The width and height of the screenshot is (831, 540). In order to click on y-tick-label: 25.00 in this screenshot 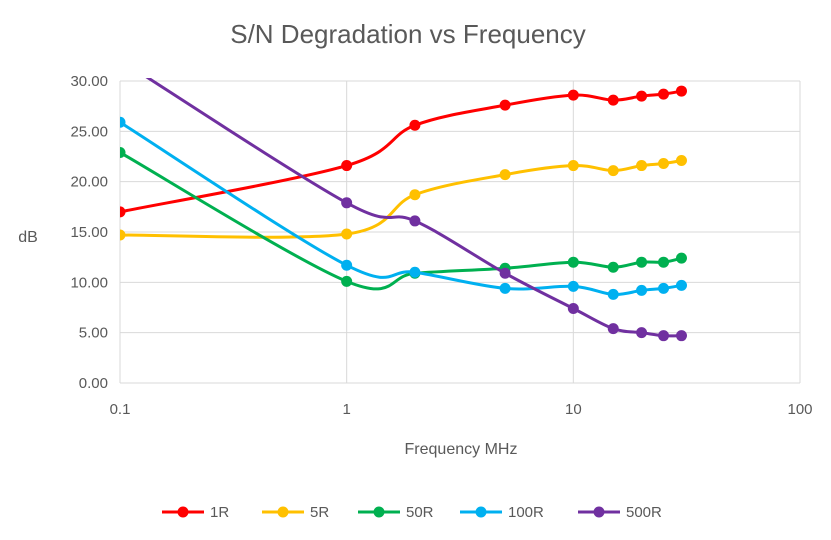, I will do `click(89, 131)`.